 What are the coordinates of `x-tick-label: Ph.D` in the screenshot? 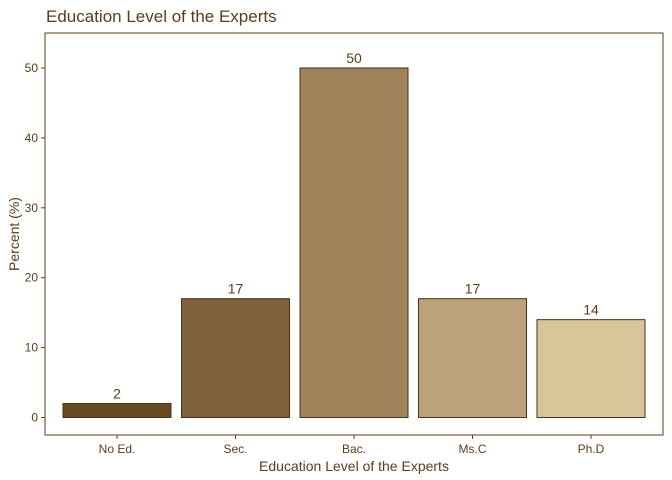 It's located at (591, 449).